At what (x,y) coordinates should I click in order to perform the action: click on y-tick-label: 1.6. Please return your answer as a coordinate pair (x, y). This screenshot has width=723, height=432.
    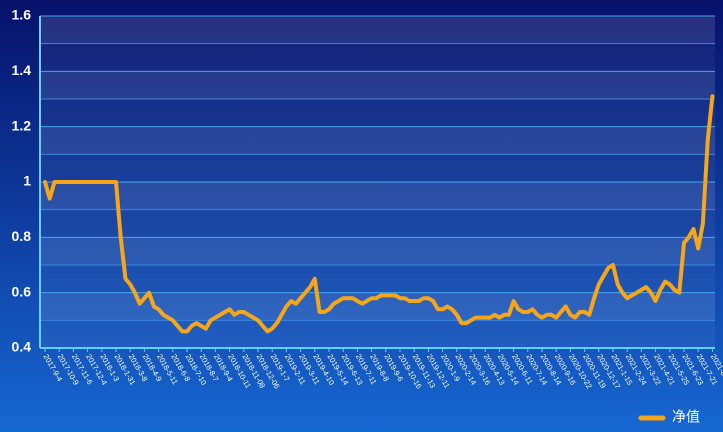
    Looking at the image, I should click on (22, 15).